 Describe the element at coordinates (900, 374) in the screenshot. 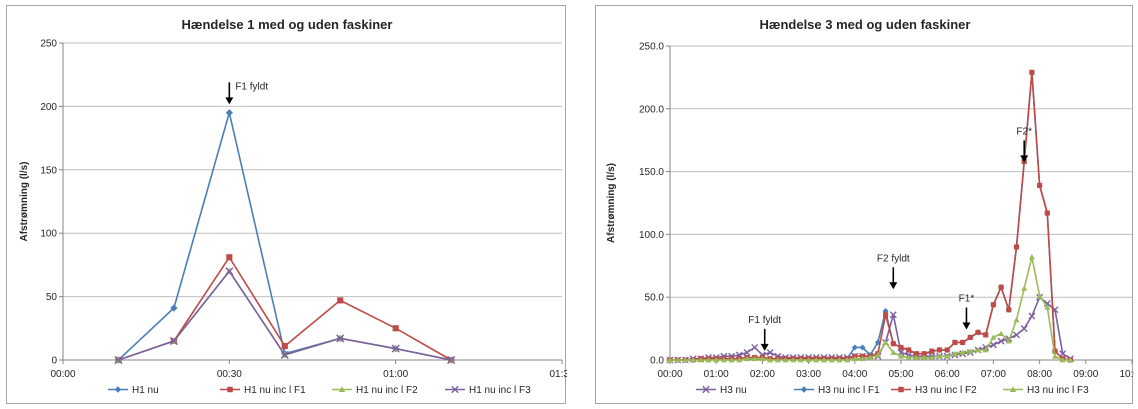

I see `x-tick-label: 05:00` at that location.